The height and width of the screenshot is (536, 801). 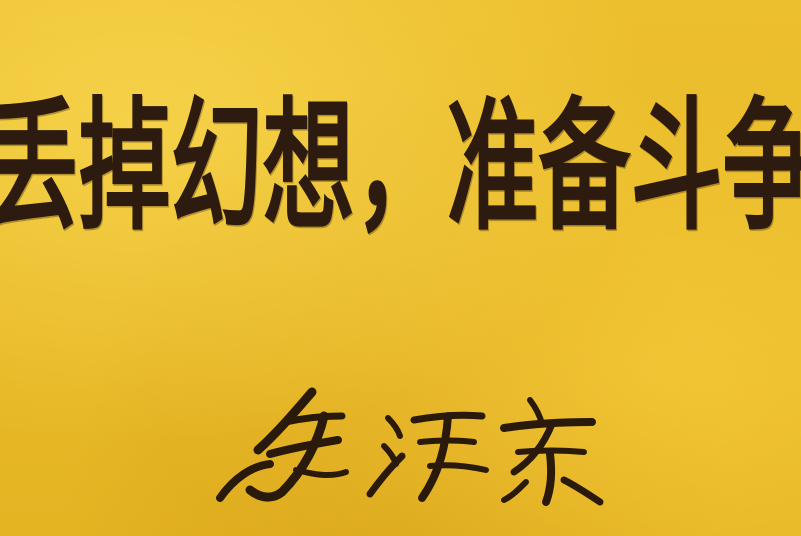 I want to click on signature-strokes, so click(x=410, y=446).